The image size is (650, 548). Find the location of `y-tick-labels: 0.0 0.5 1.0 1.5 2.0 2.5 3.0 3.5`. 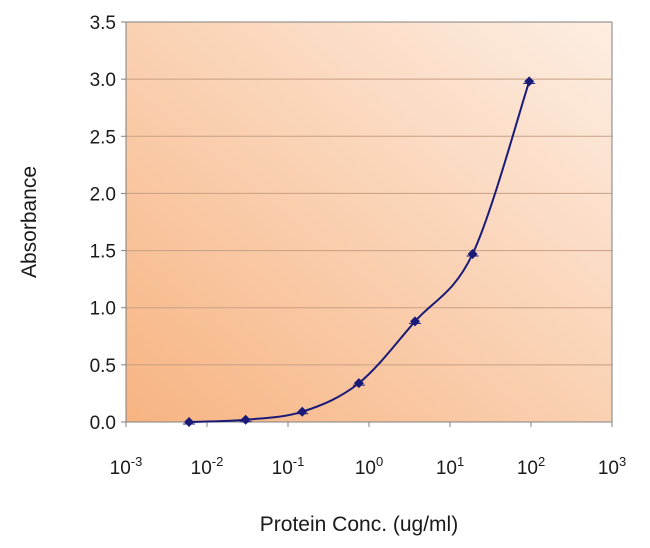

y-tick-labels: 0.0 0.5 1.0 1.5 2.0 2.5 3.0 3.5 is located at coordinates (103, 223).